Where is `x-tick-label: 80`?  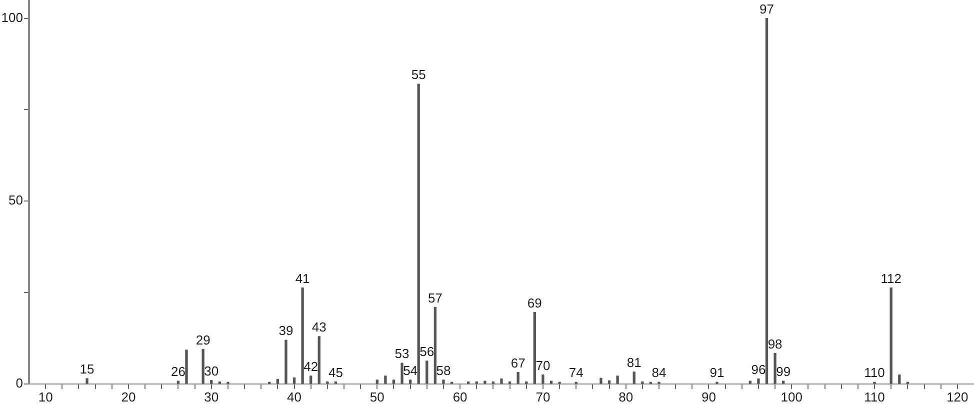
x-tick-label: 80 is located at coordinates (626, 396).